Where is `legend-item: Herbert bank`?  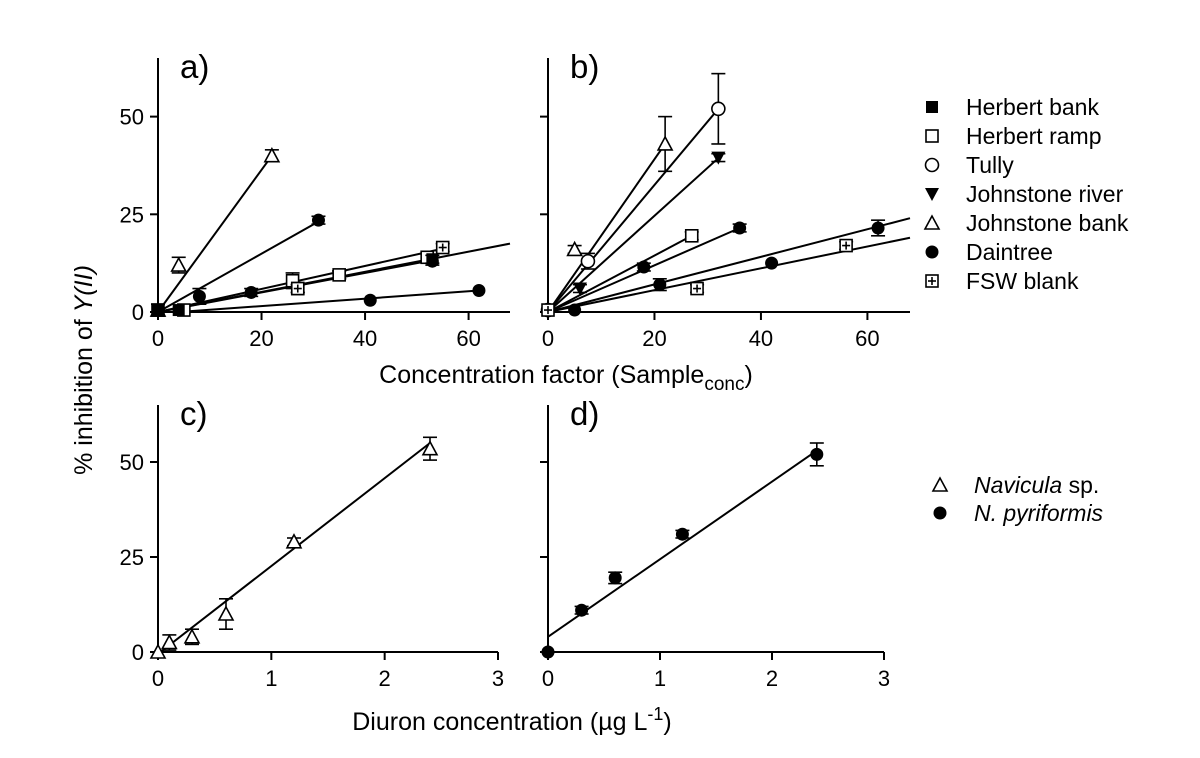 legend-item: Herbert bank is located at coordinates (1012, 107).